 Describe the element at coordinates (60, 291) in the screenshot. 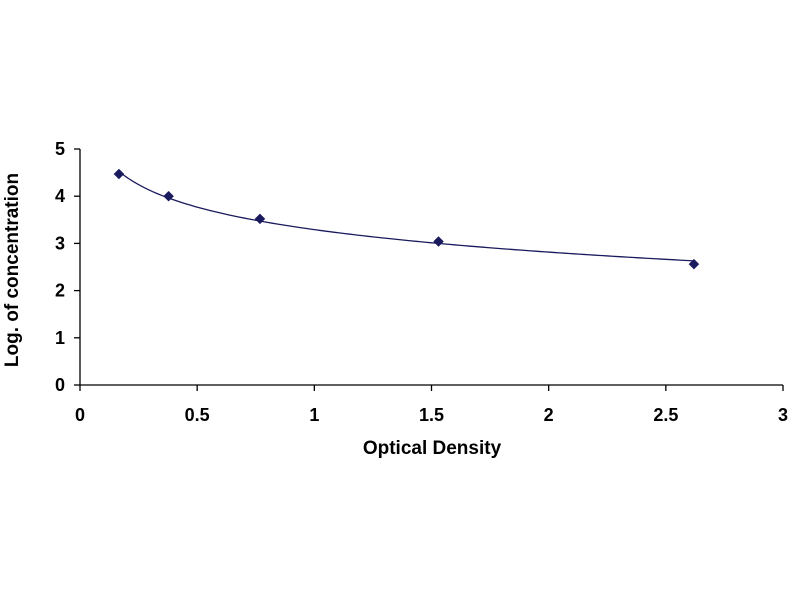

I see `y-tick-label: 2` at that location.